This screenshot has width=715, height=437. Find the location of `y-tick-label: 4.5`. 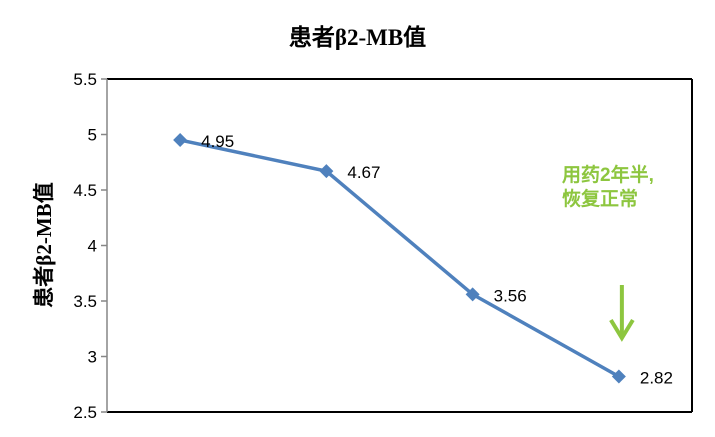

y-tick-label: 4.5 is located at coordinates (85, 190).